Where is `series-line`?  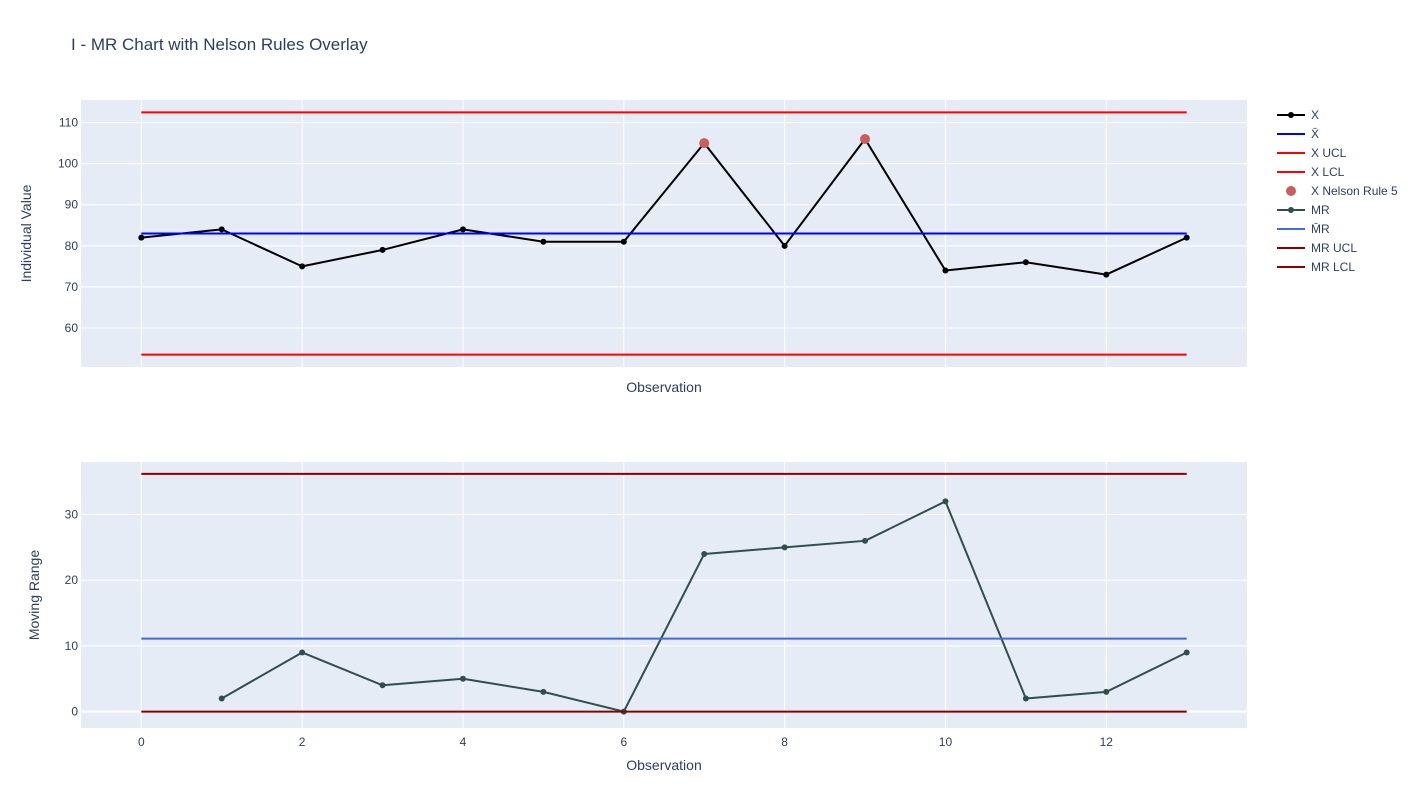
series-line is located at coordinates (664, 207).